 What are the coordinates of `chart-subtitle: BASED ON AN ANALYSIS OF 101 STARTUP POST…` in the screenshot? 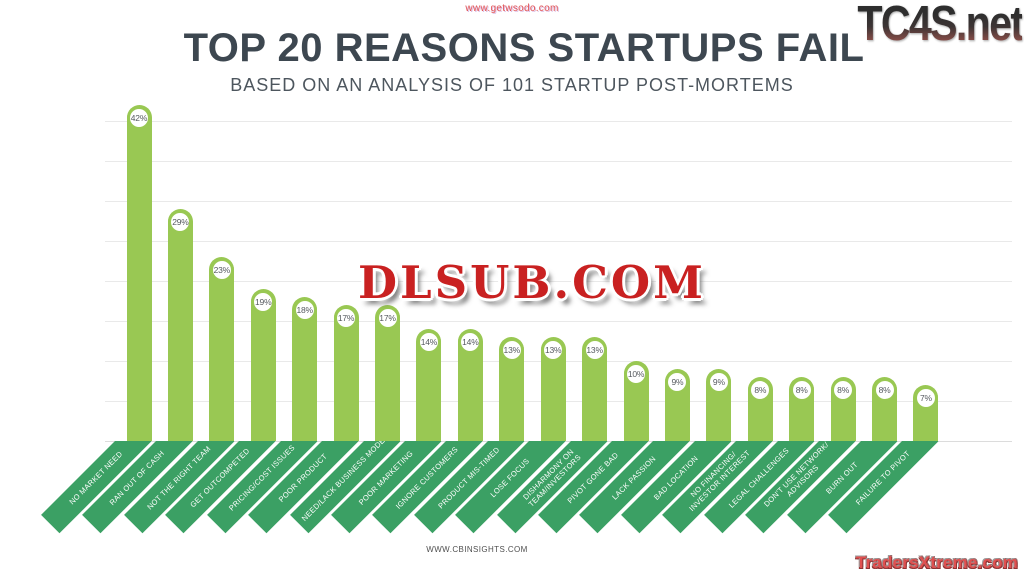 It's located at (512, 85).